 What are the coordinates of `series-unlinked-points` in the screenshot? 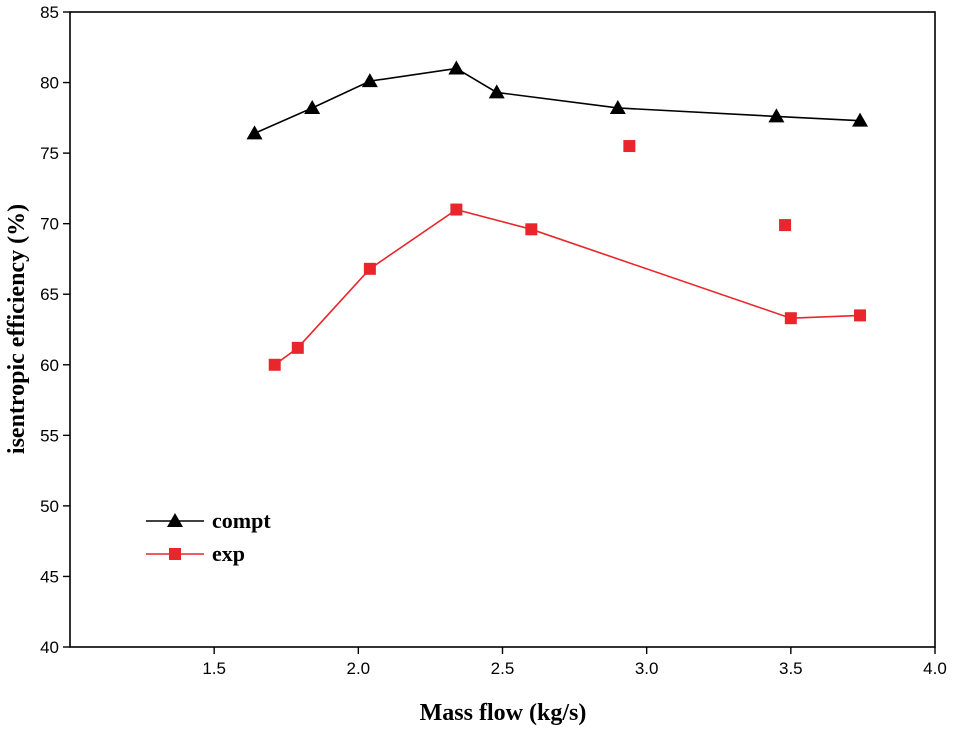 It's located at (707, 186).